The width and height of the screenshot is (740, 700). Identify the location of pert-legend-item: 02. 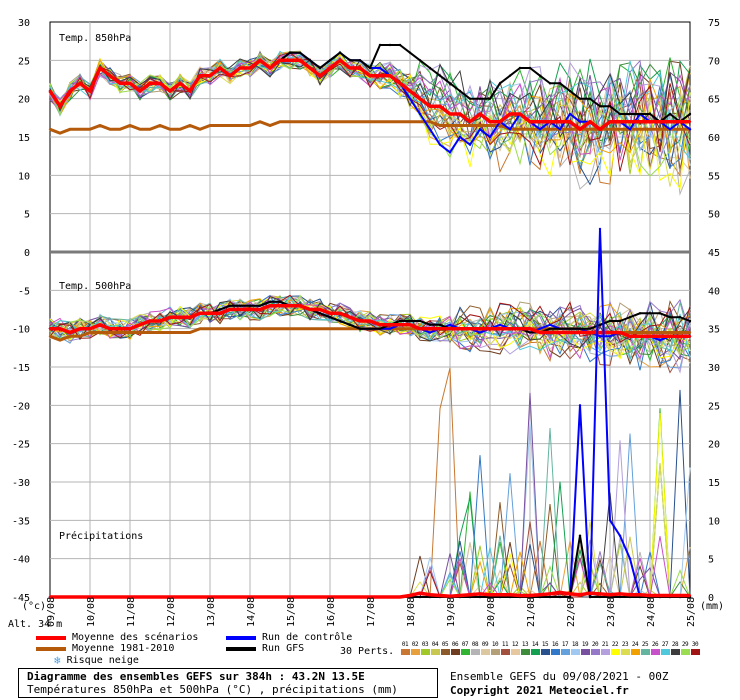
(415, 648).